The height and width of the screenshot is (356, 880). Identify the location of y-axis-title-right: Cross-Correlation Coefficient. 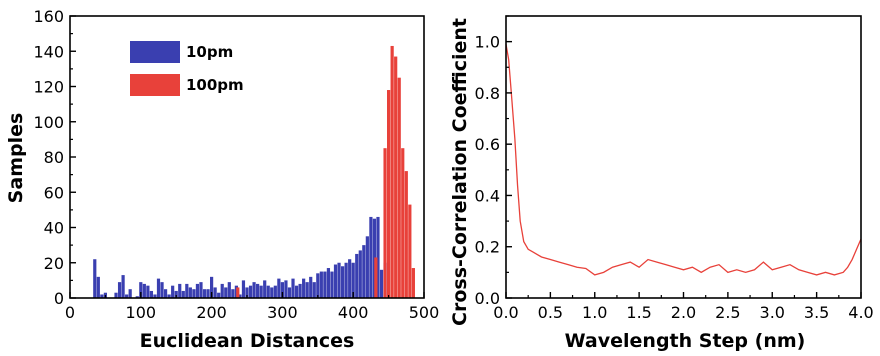
(460, 172).